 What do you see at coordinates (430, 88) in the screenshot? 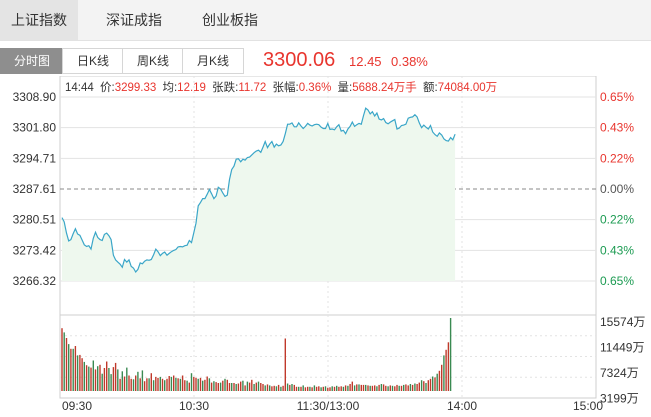
I see `info-amount-label: 额:` at bounding box center [430, 88].